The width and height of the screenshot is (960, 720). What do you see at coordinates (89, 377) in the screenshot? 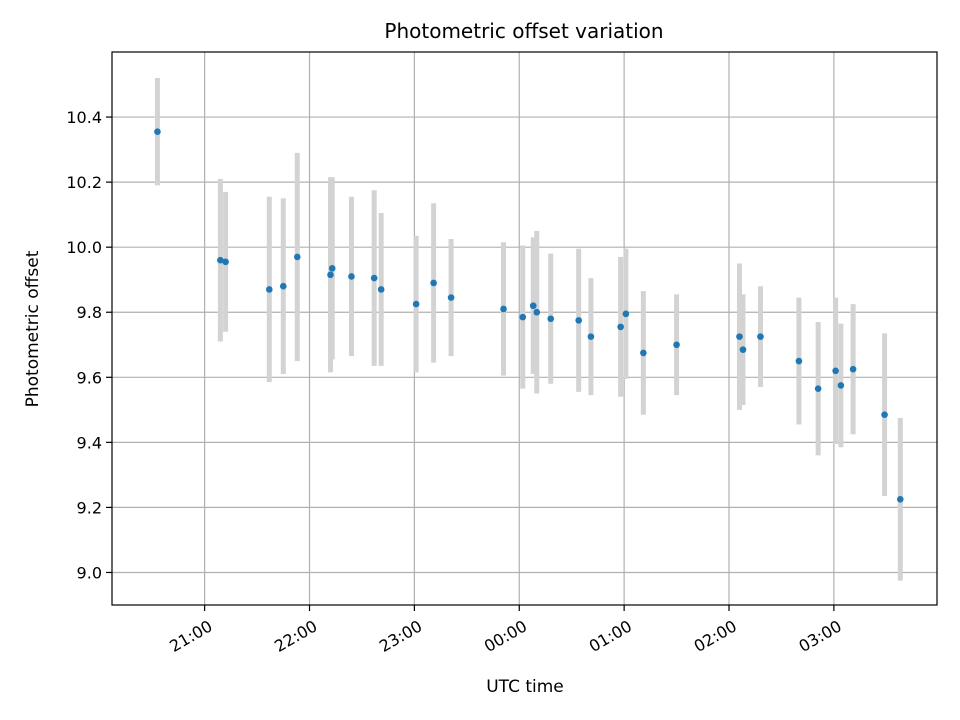
I see `y-tick-label: 9.6` at bounding box center [89, 377].